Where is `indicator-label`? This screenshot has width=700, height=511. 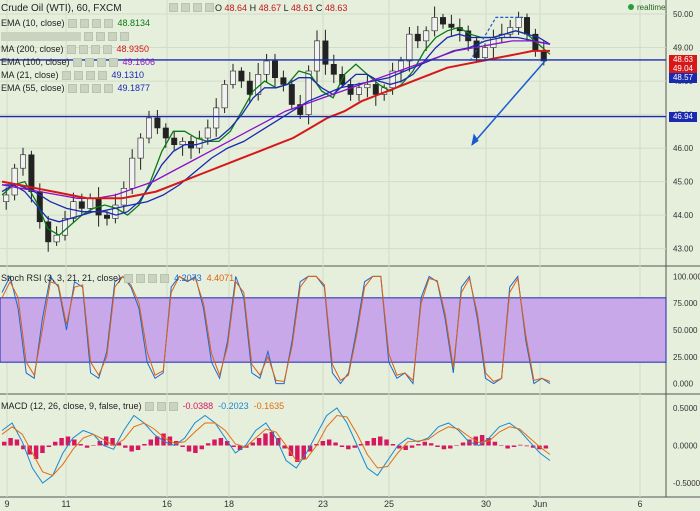
indicator-label is located at coordinates (41, 36).